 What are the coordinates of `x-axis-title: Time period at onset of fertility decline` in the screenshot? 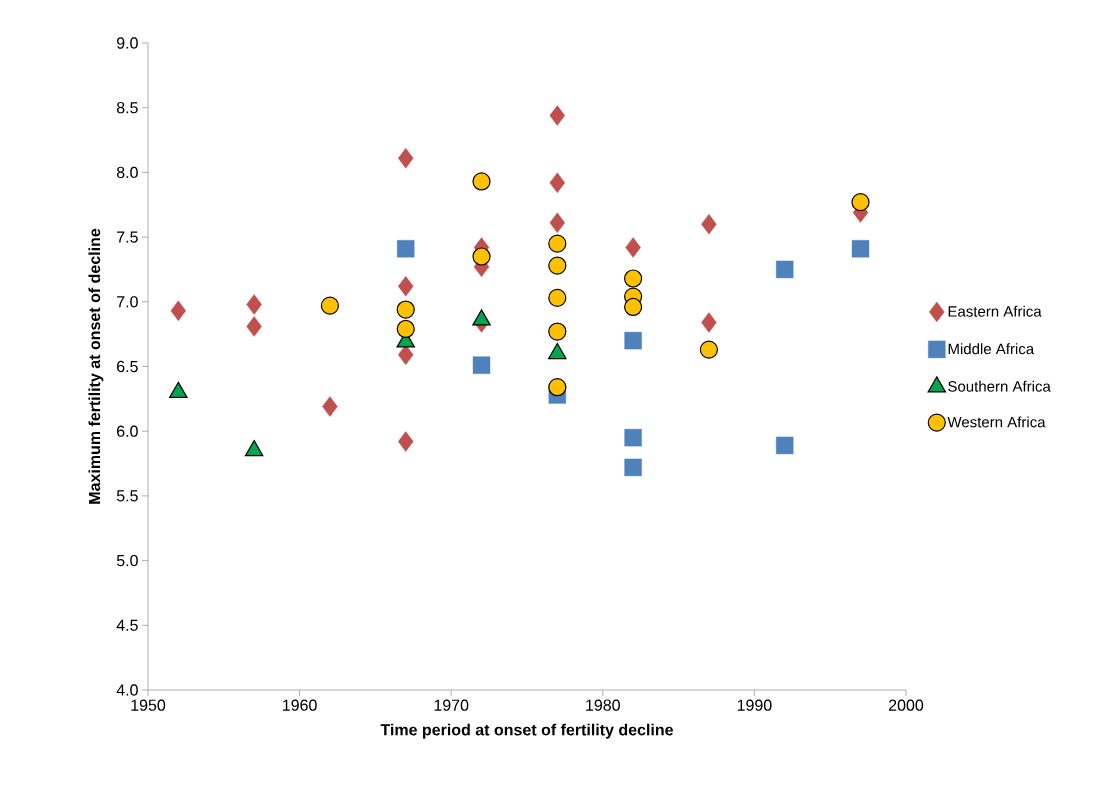 It's located at (526, 731).